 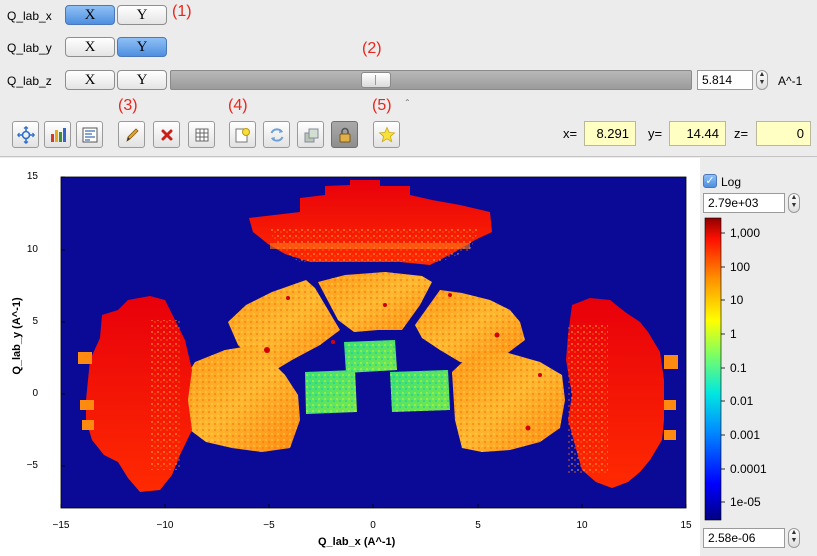 I want to click on colorbar-tick-label: 0.001, so click(x=745, y=435).